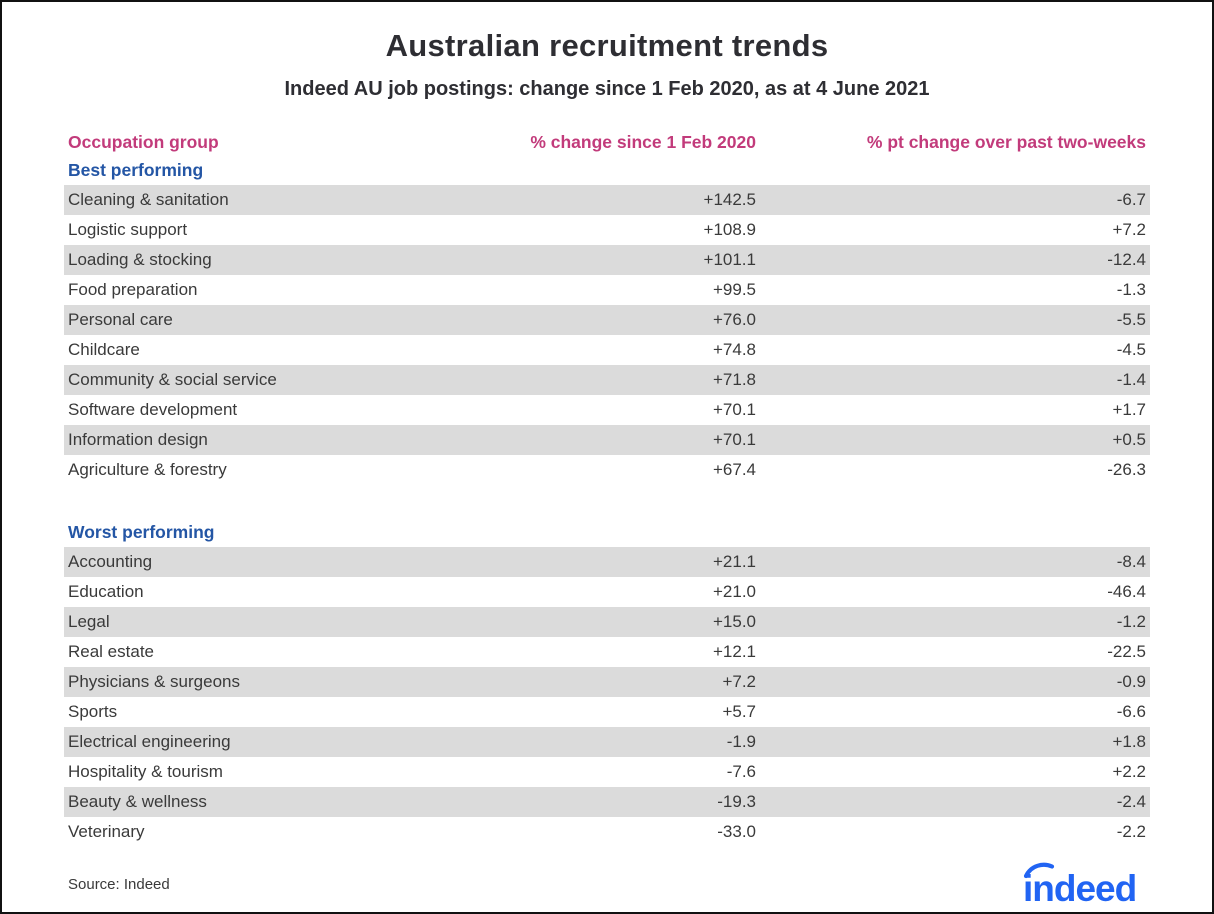 This screenshot has height=914, width=1214. Describe the element at coordinates (607, 410) in the screenshot. I see `table-row: Software development +70.1 +1.7` at that location.